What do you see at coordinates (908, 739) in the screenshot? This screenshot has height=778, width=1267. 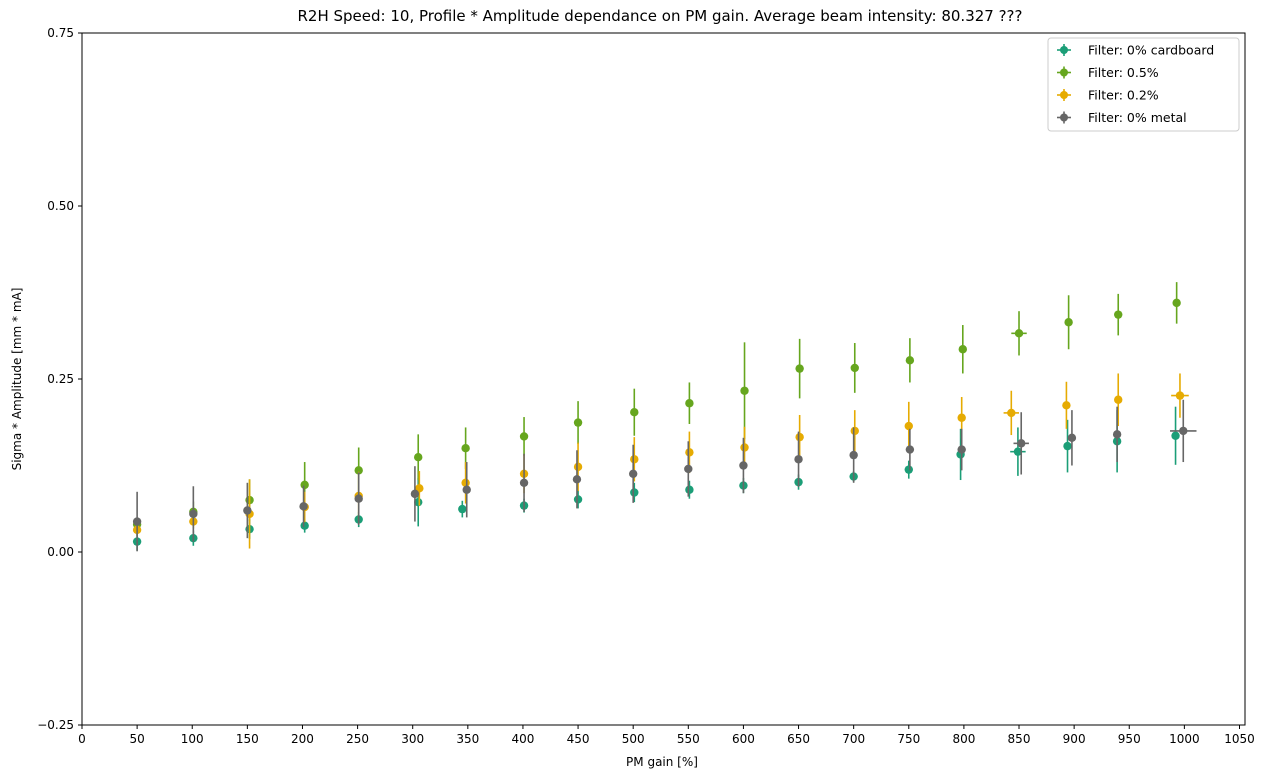 I see `x-tick-label: 750` at bounding box center [908, 739].